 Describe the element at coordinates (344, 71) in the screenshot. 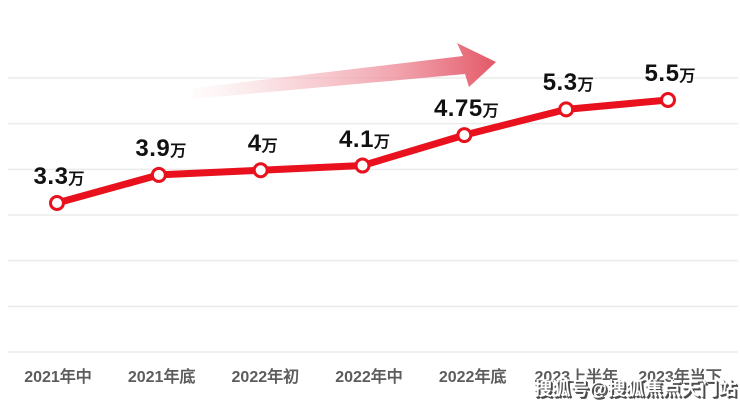

I see `upward-trend-arrow-icon` at that location.